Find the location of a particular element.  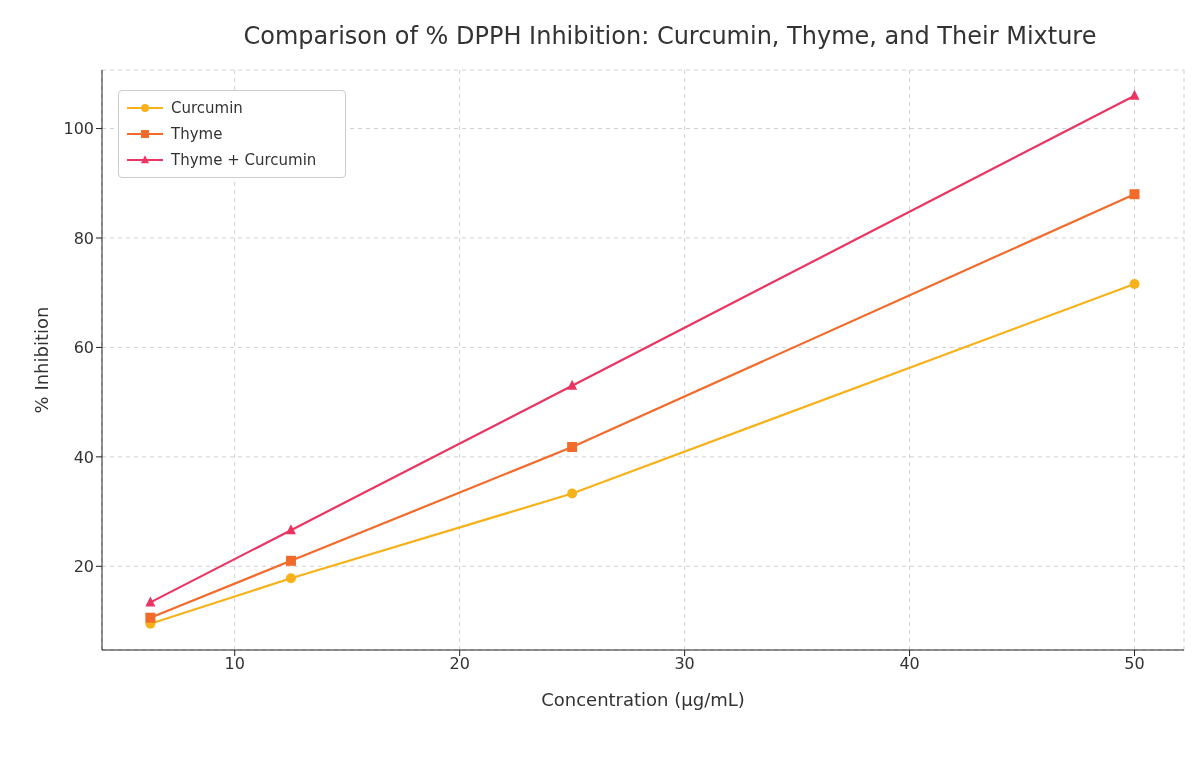

x-tick-label: 10 is located at coordinates (234, 664).